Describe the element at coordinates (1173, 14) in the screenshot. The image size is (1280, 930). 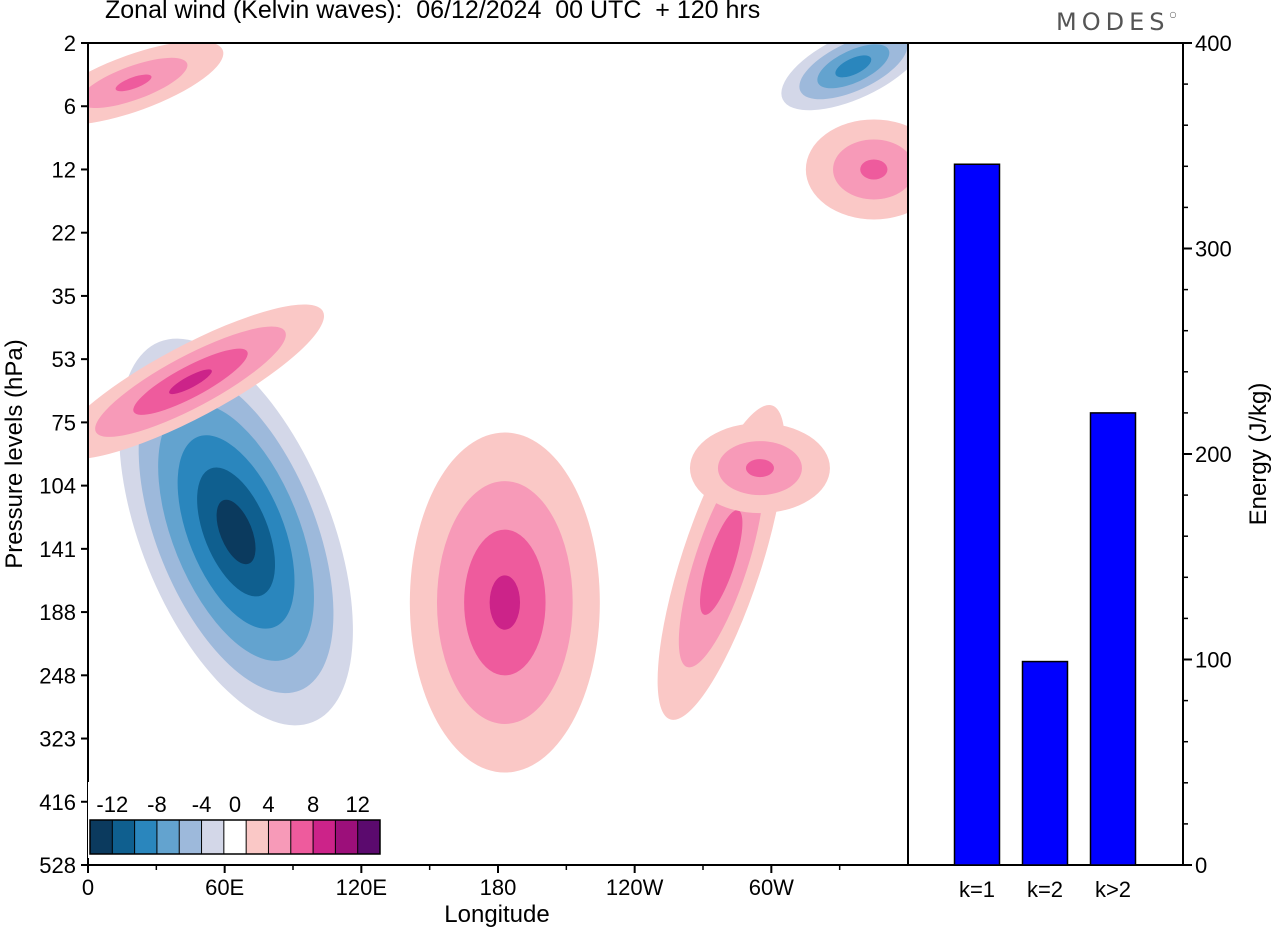
I see `registered-mark-icon: ○` at that location.